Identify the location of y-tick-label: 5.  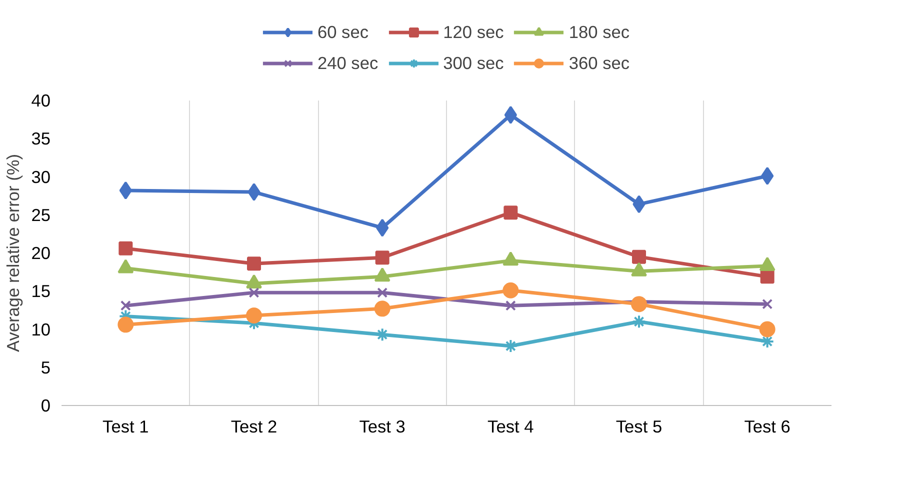
(45, 367).